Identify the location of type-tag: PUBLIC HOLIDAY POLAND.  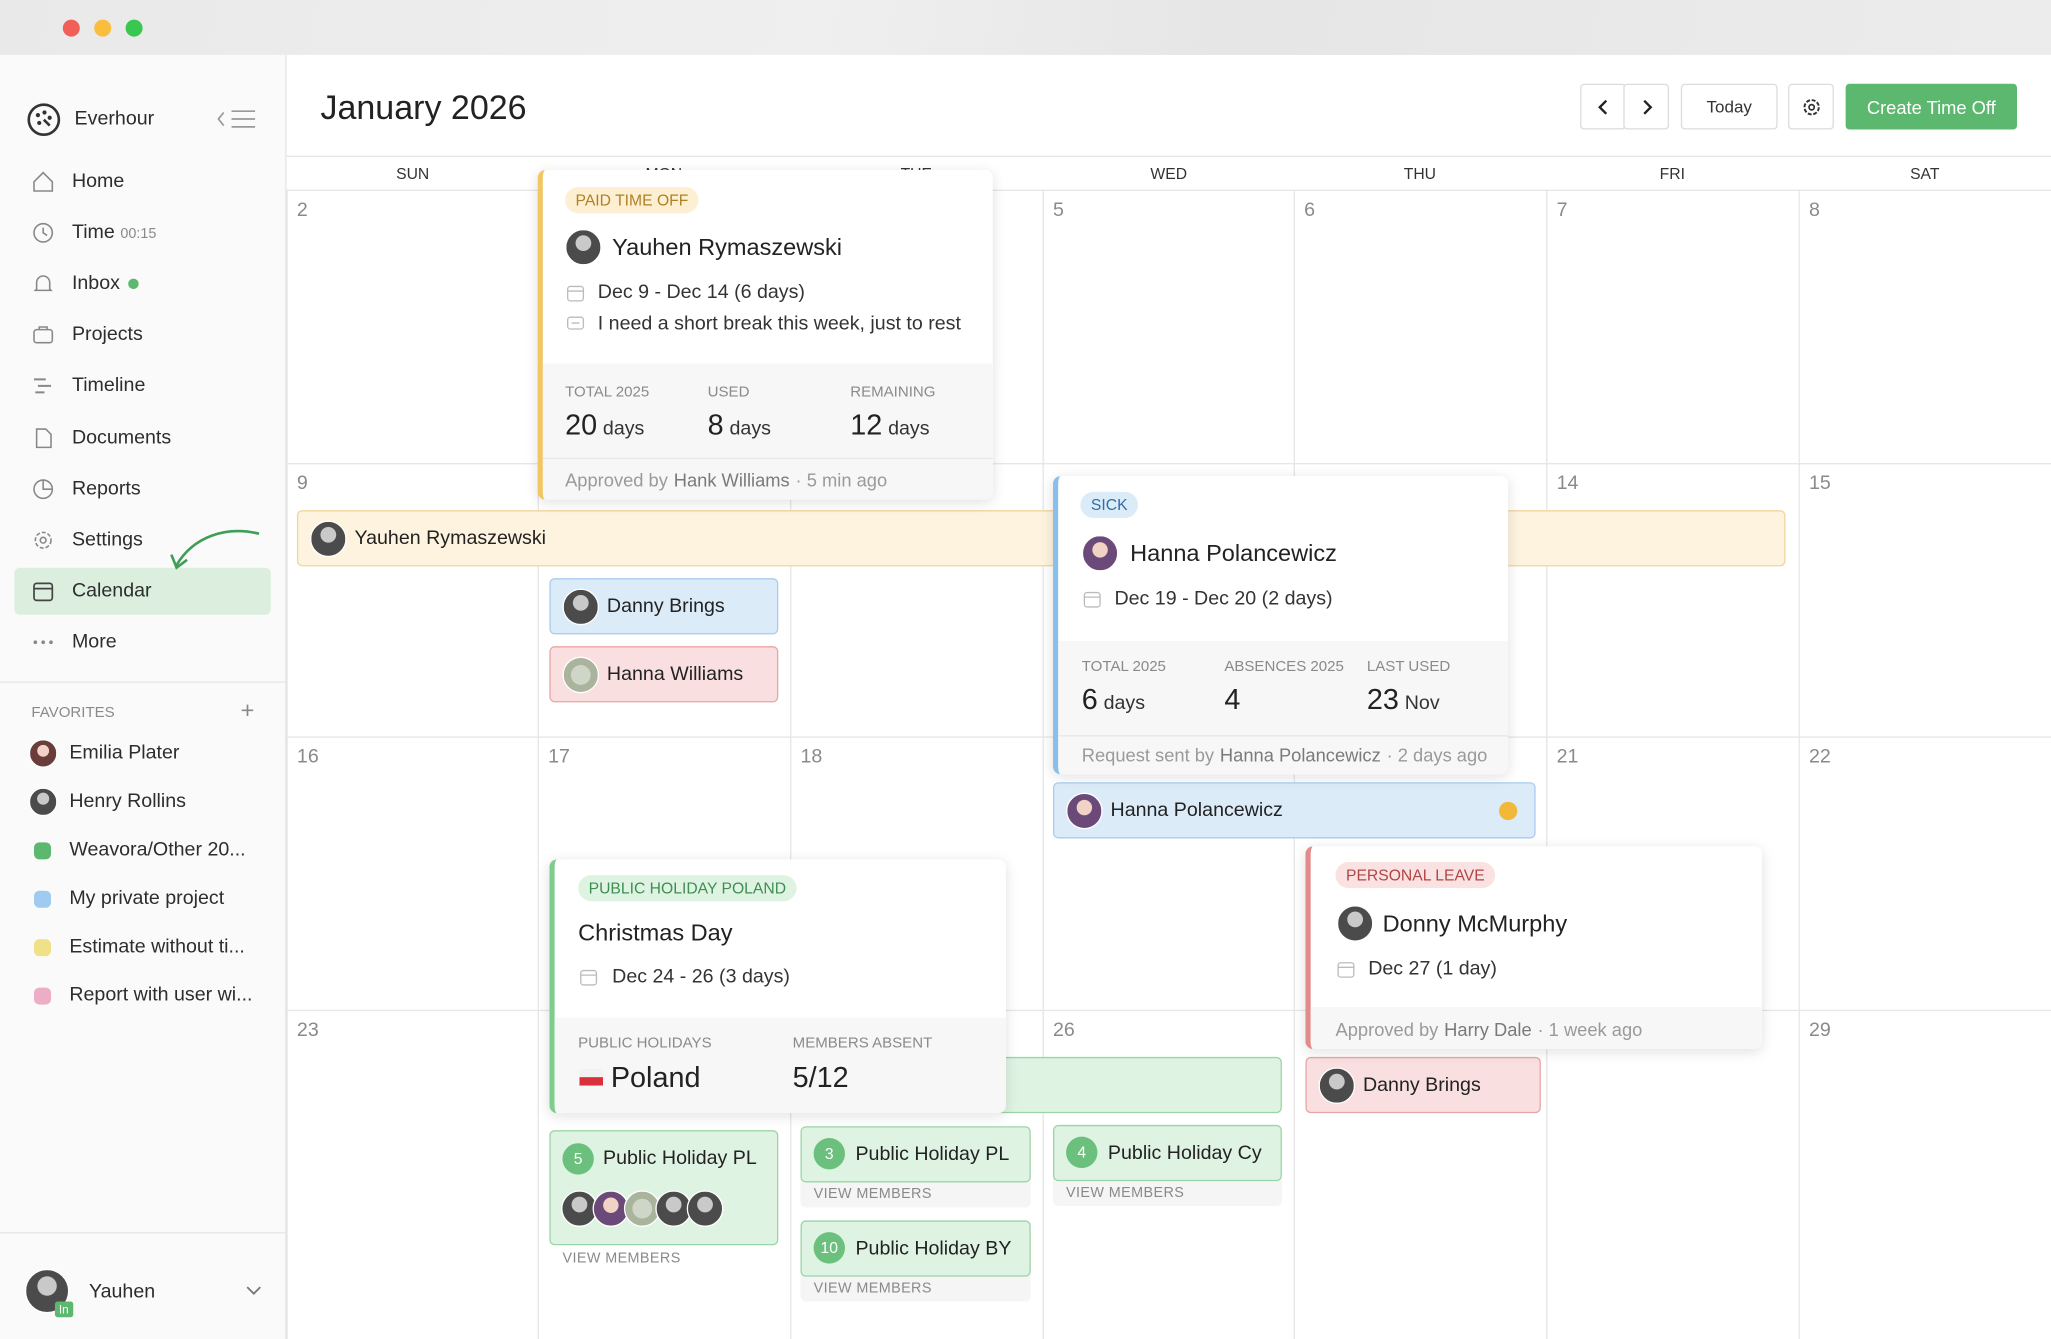
(687, 888).